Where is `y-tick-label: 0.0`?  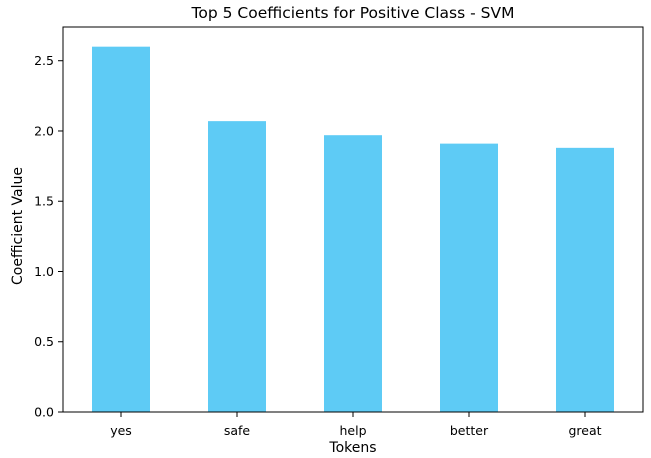
y-tick-label: 0.0 is located at coordinates (44, 412).